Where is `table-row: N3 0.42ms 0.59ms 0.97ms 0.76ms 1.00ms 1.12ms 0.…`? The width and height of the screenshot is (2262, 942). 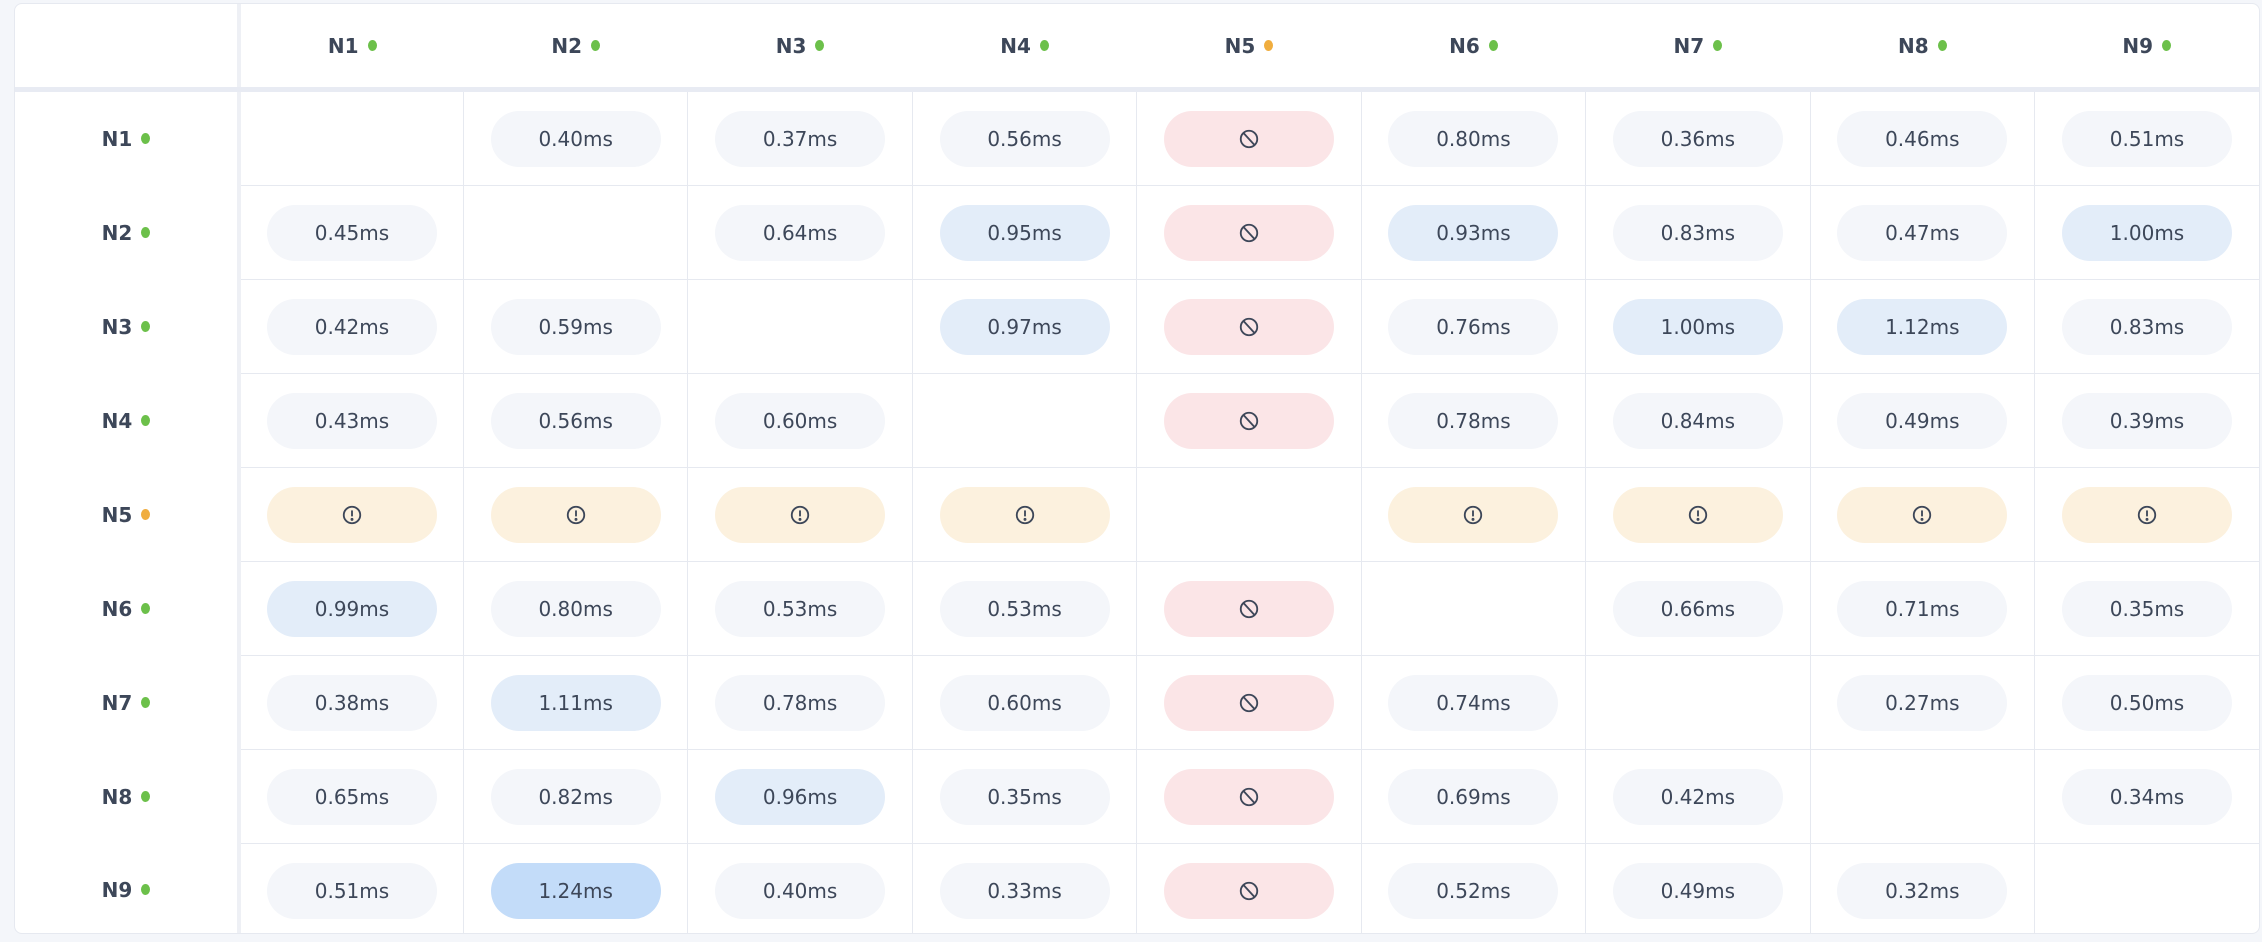 table-row: N3 0.42ms 0.59ms 0.97ms 0.76ms 1.00ms 1.12ms 0.… is located at coordinates (1137, 326).